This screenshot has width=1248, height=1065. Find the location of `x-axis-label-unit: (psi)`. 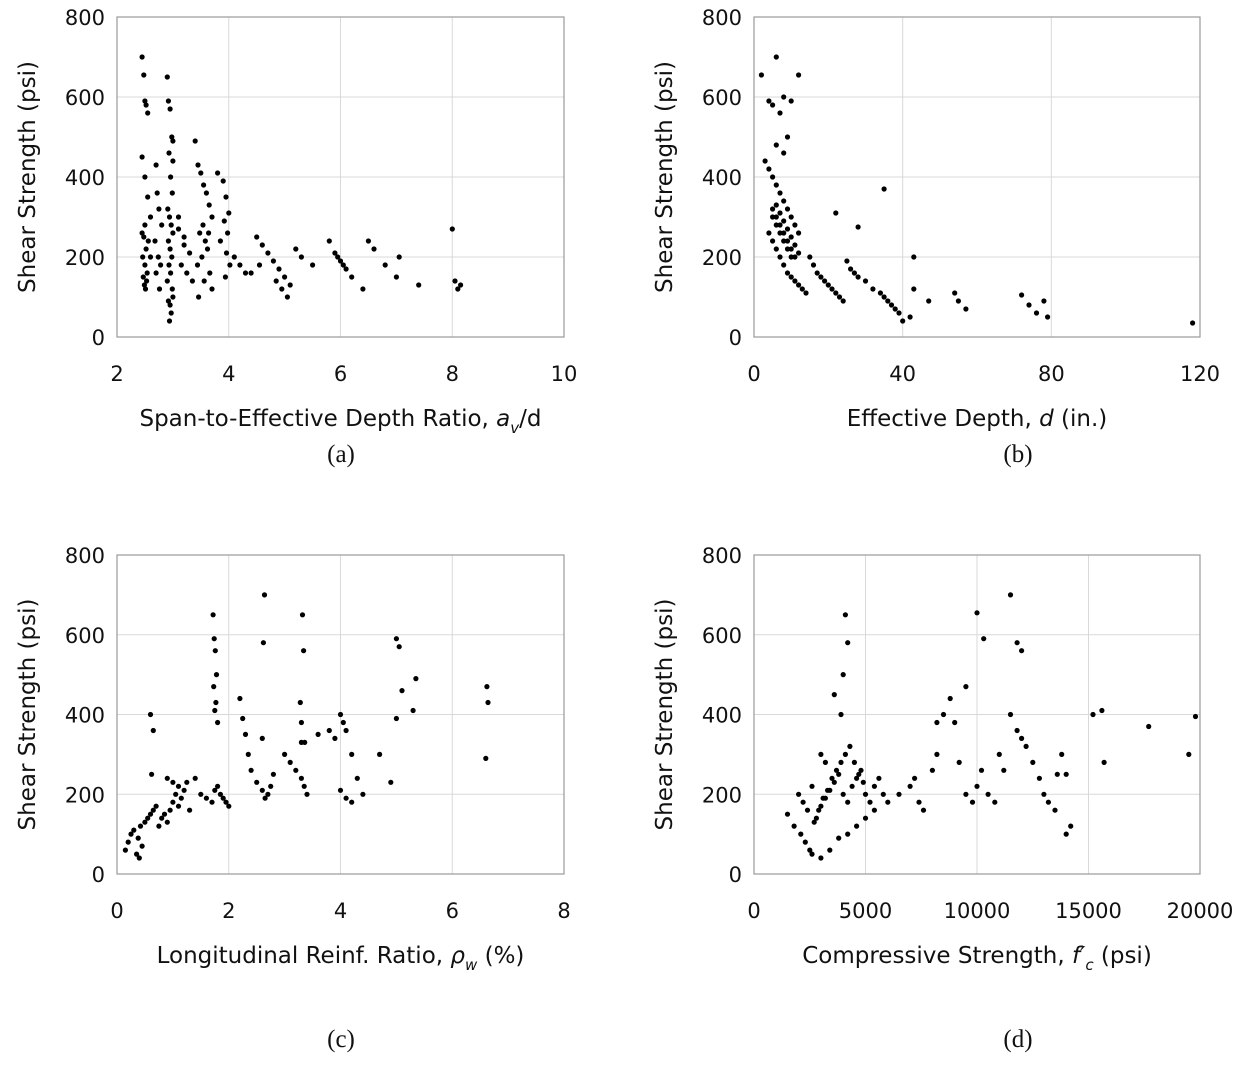

x-axis-label-unit: (psi) is located at coordinates (1123, 956).